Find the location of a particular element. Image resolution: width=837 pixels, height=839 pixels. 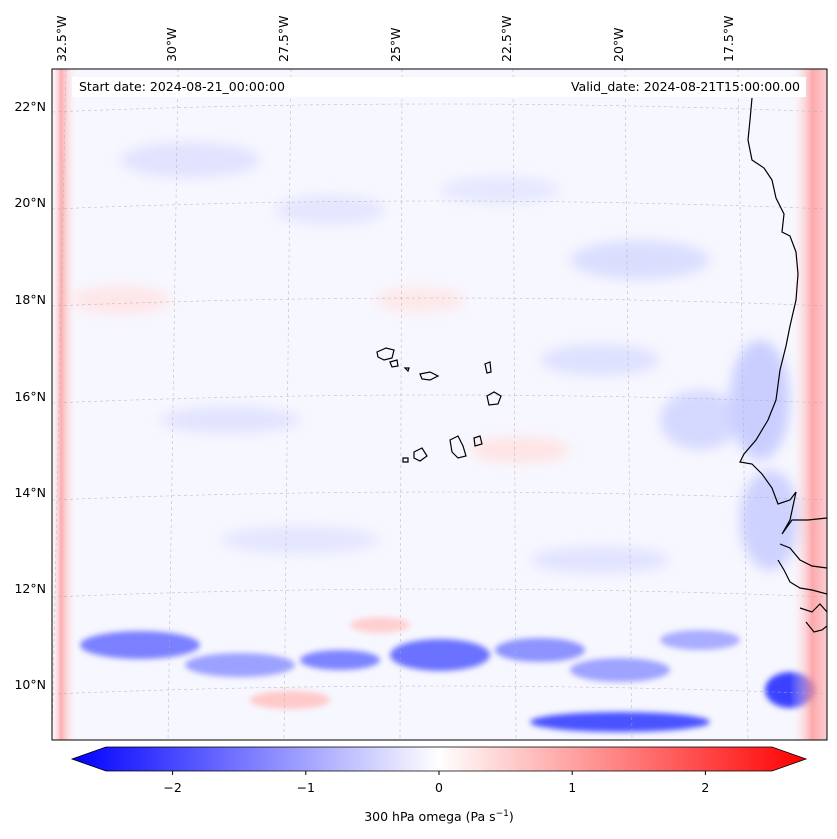

colorbar-tick-label: −2 is located at coordinates (172, 787).